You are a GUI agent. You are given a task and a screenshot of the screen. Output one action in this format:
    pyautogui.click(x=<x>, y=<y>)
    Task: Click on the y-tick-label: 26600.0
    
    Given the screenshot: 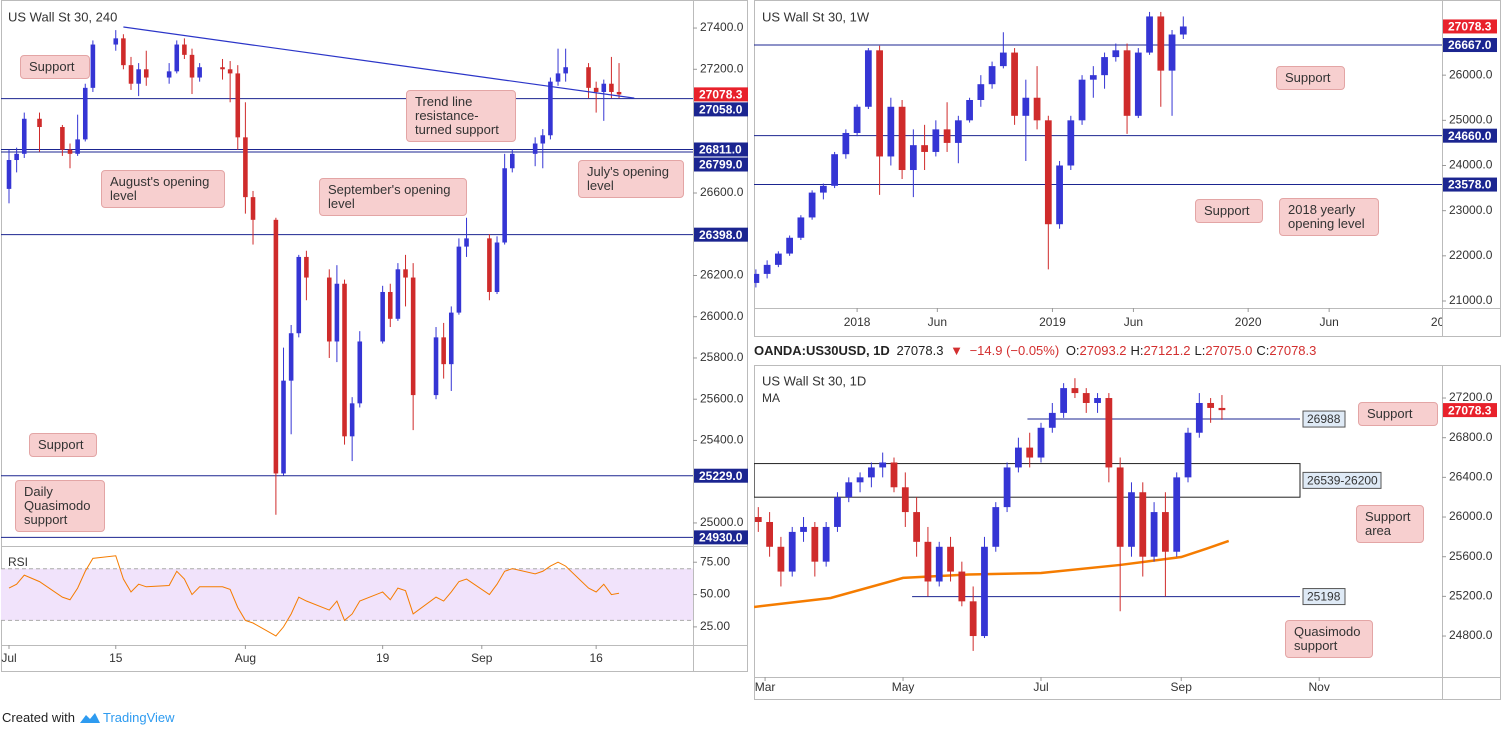 What is the action you would take?
    pyautogui.click(x=722, y=192)
    